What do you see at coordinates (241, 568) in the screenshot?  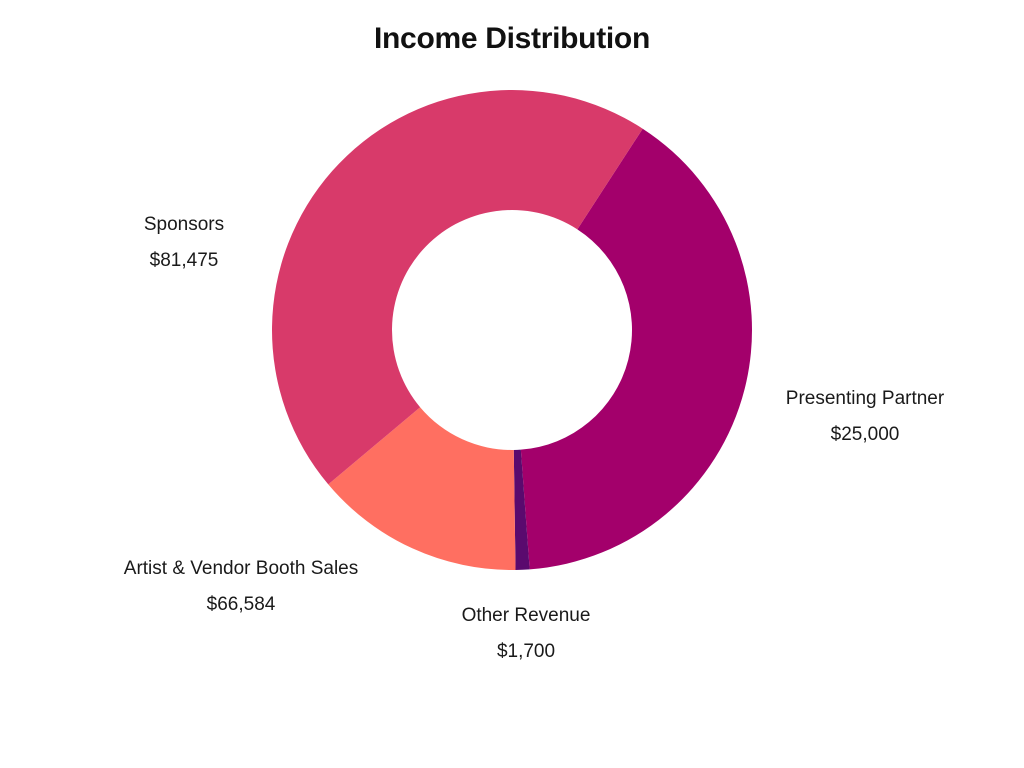 I see `slice-label-artist-vendor-booth-sales: Artist & Vendor Booth Sales` at bounding box center [241, 568].